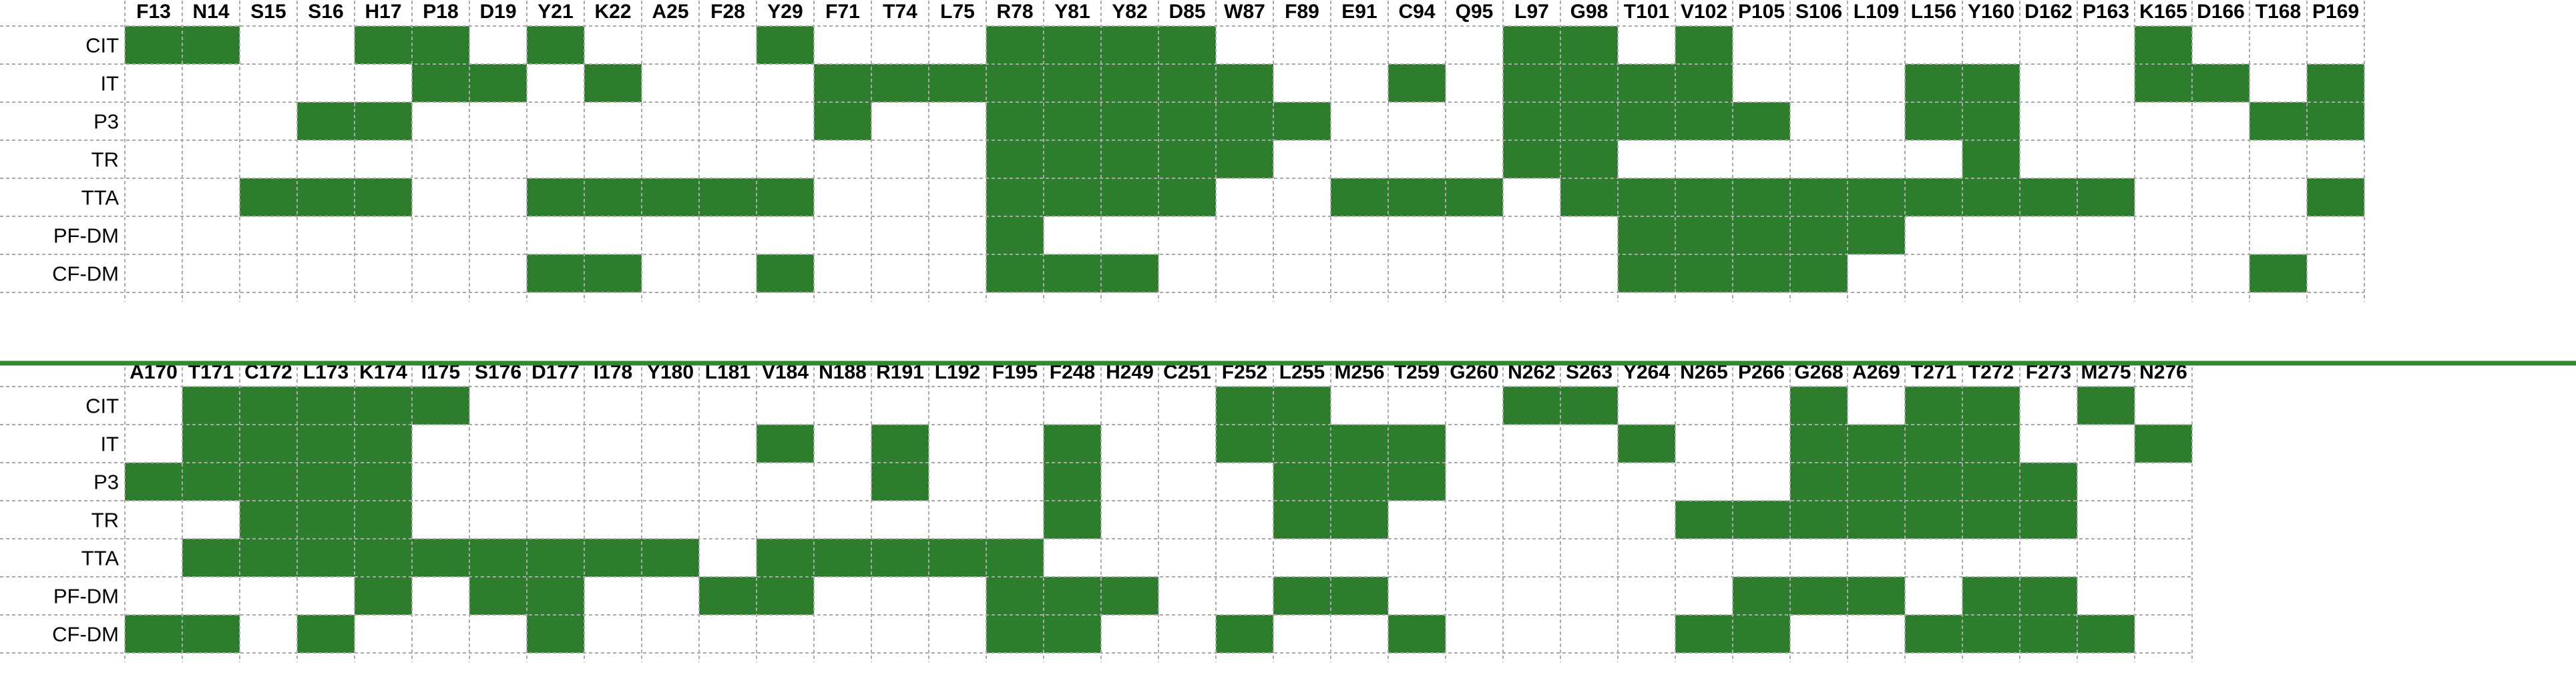 The height and width of the screenshot is (691, 2576). I want to click on heatmap-cell-pf-dm-v102, so click(1704, 235).